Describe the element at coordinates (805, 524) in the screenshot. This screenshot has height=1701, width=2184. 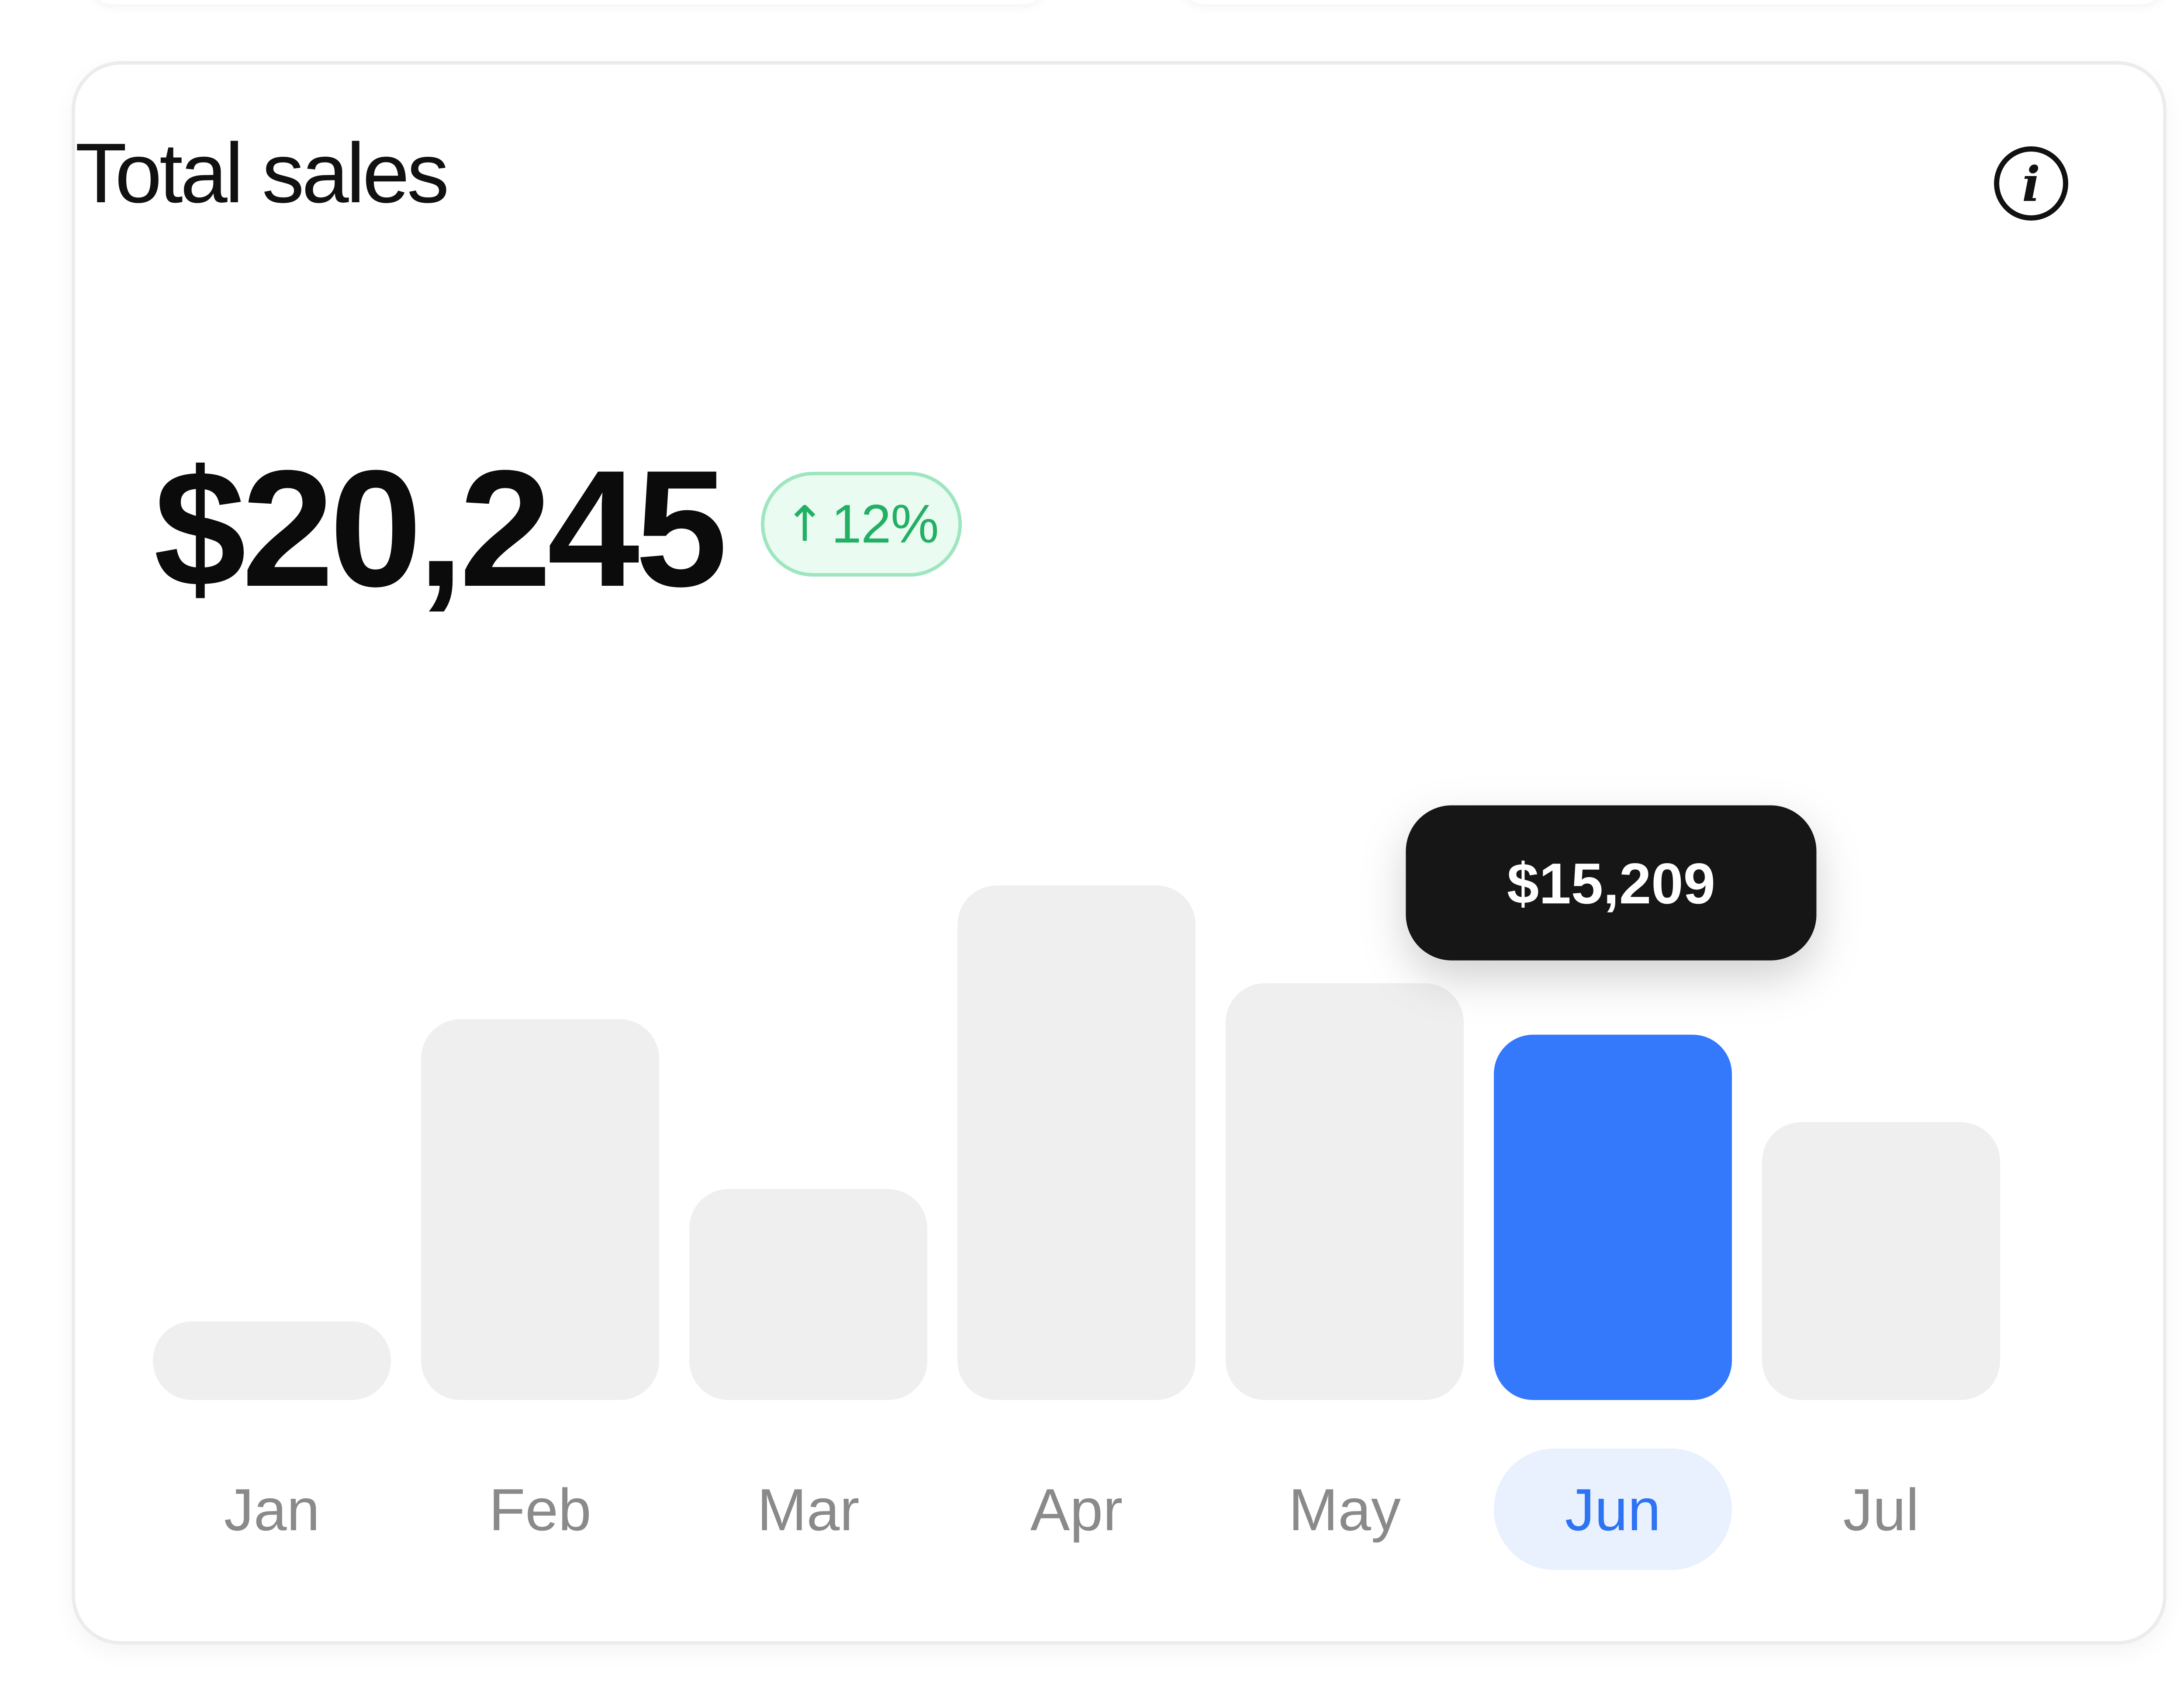
I see `arrow-up-icon: ↑` at that location.